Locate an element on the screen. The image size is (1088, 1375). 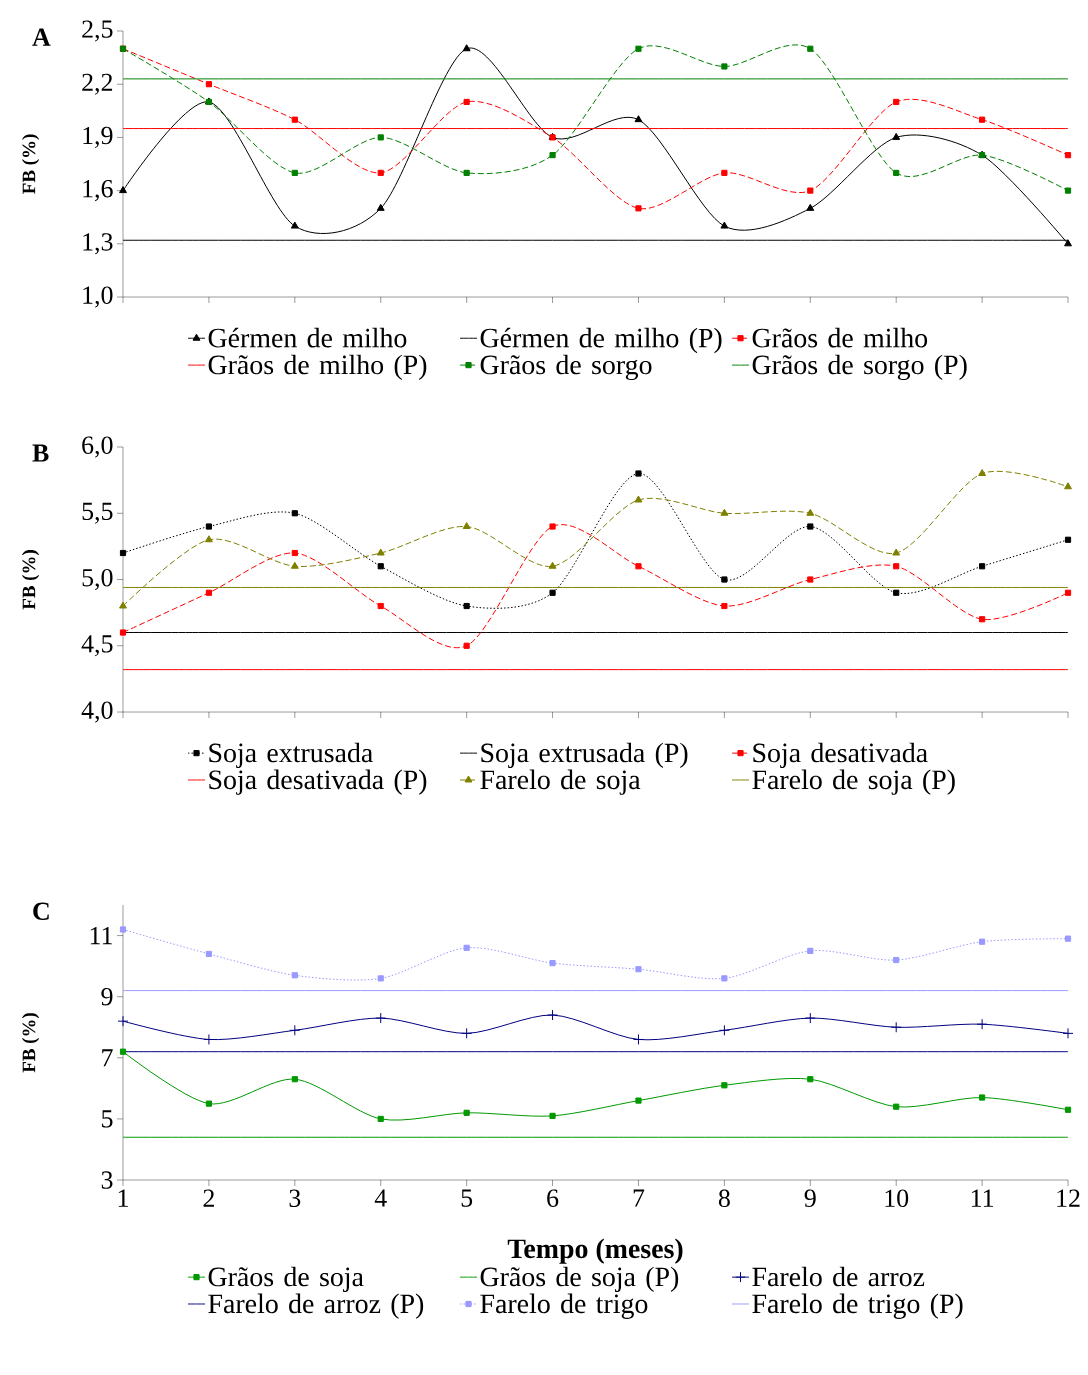
legend-label: Farelo de trigo is located at coordinates (564, 1306).